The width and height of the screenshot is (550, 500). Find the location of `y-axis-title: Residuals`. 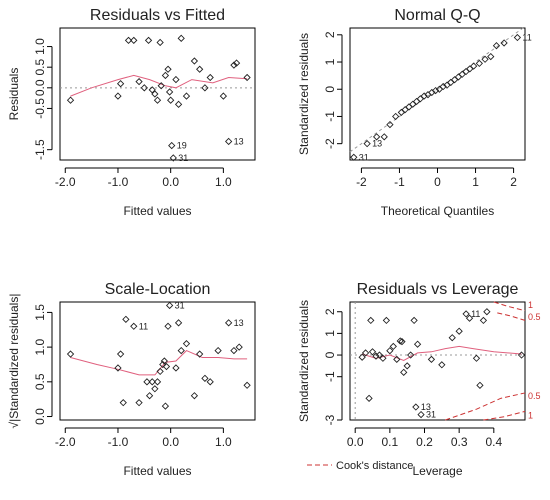

y-axis-title: Residuals is located at coordinates (14, 94).